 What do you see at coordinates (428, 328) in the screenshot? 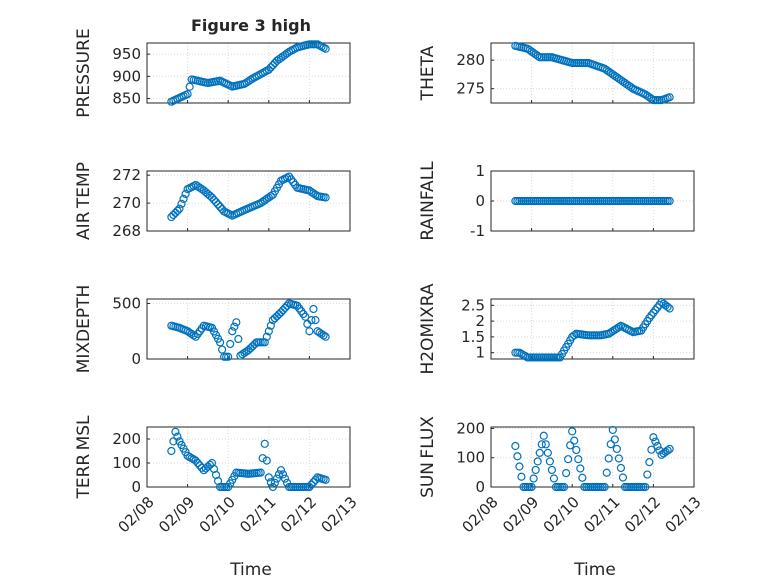
I see `y-axis-label: H2OMIXRA` at bounding box center [428, 328].